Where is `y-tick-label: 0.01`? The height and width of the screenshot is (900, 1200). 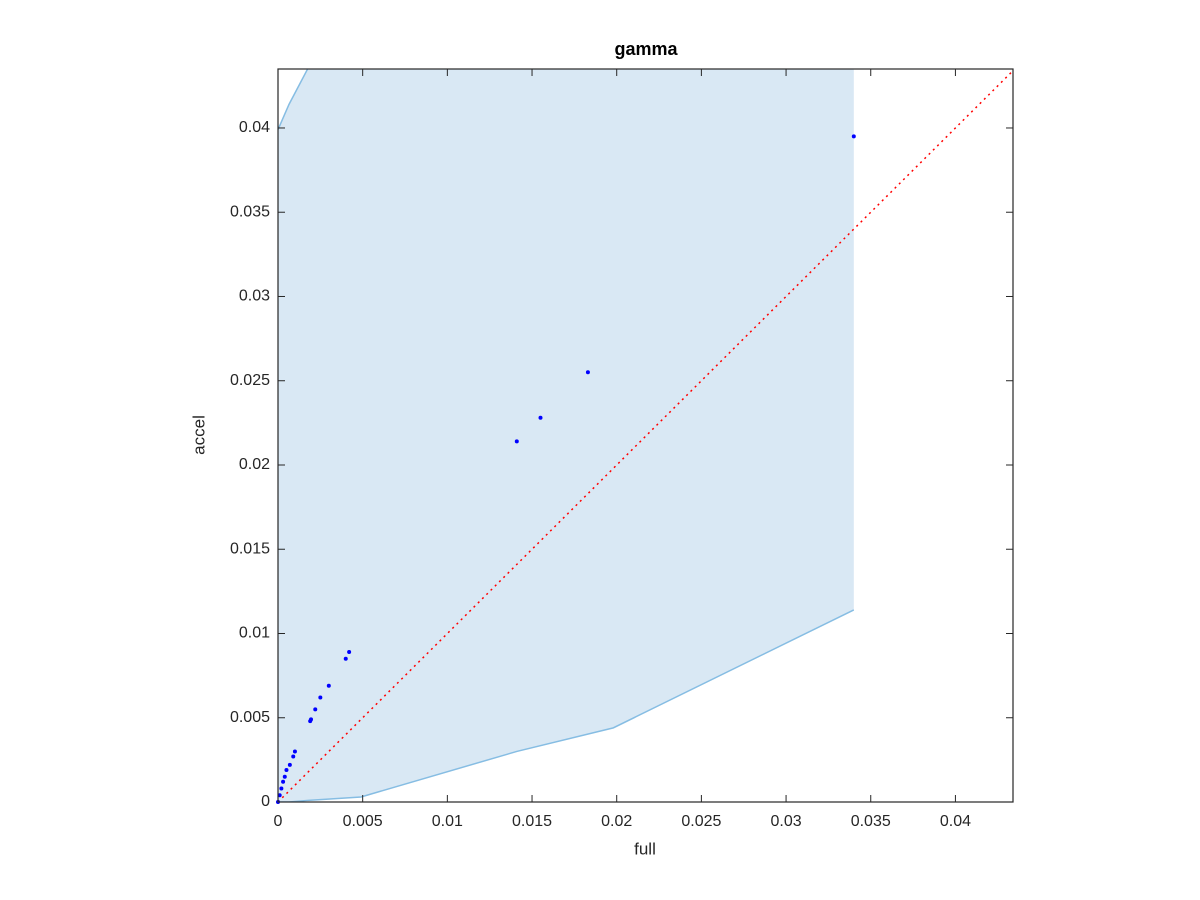 y-tick-label: 0.01 is located at coordinates (254, 633).